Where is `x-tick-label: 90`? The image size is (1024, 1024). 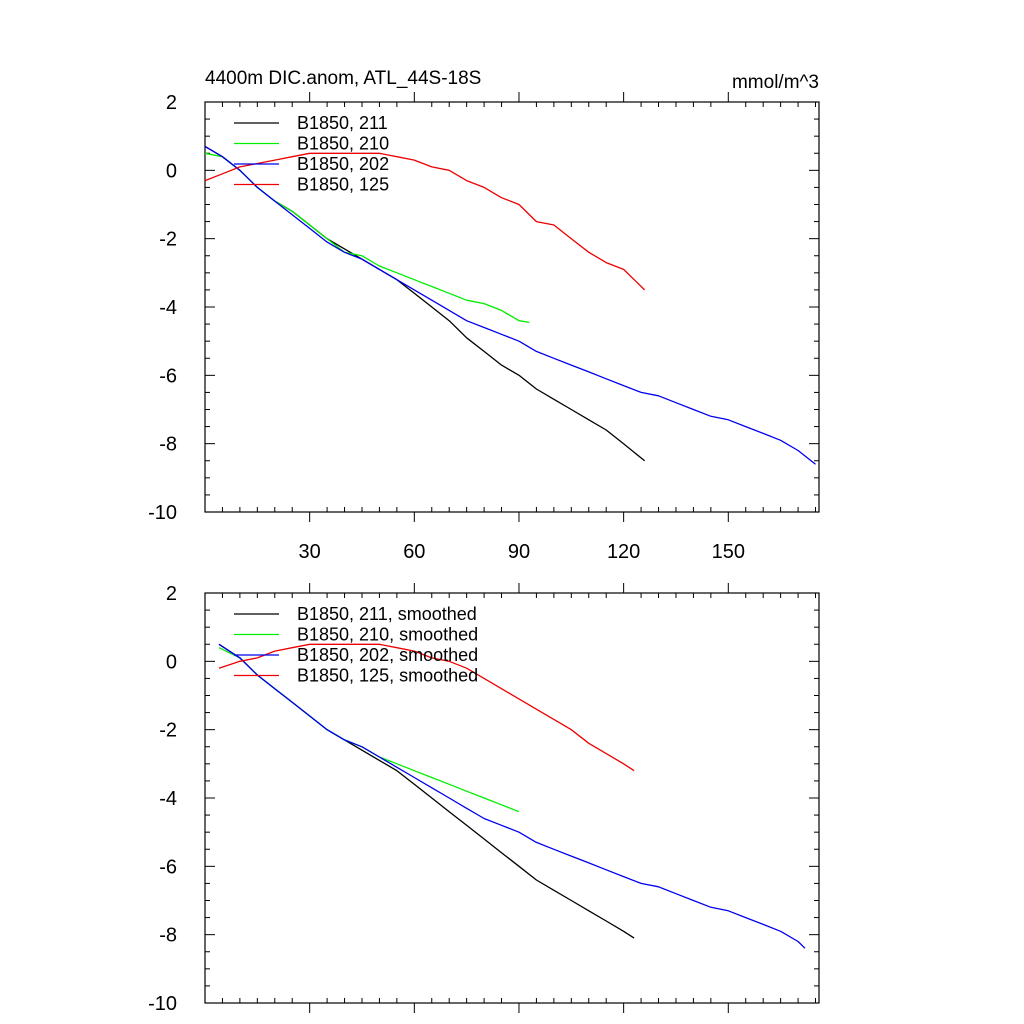 x-tick-label: 90 is located at coordinates (519, 552).